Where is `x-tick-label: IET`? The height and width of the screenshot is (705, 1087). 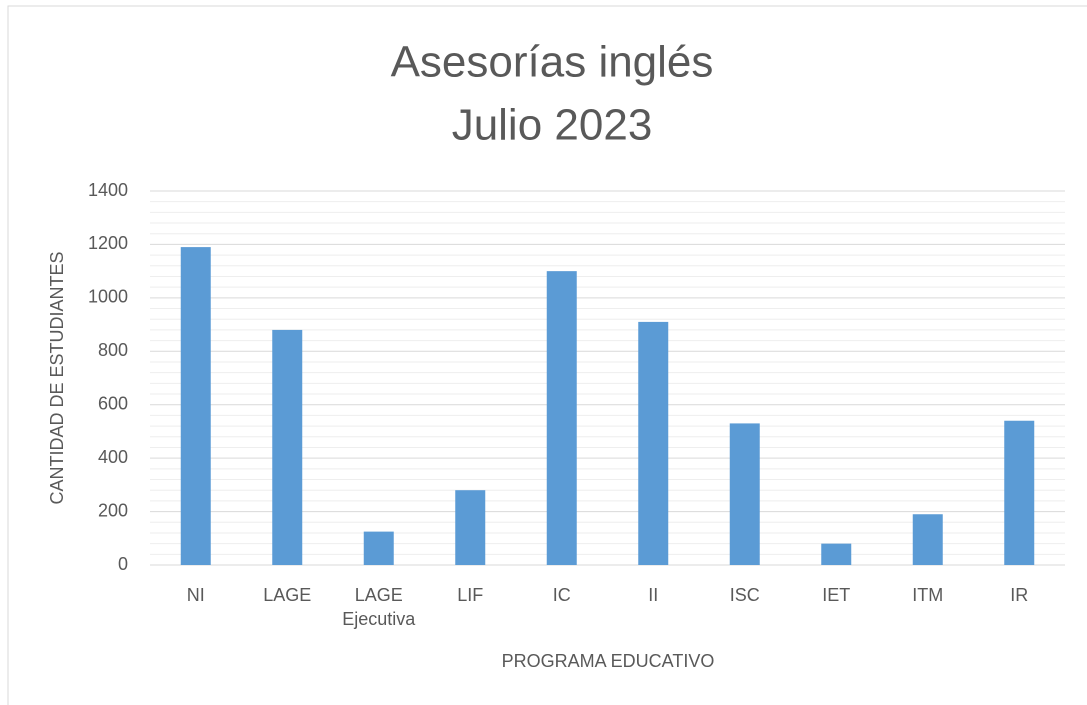
x-tick-label: IET is located at coordinates (836, 595).